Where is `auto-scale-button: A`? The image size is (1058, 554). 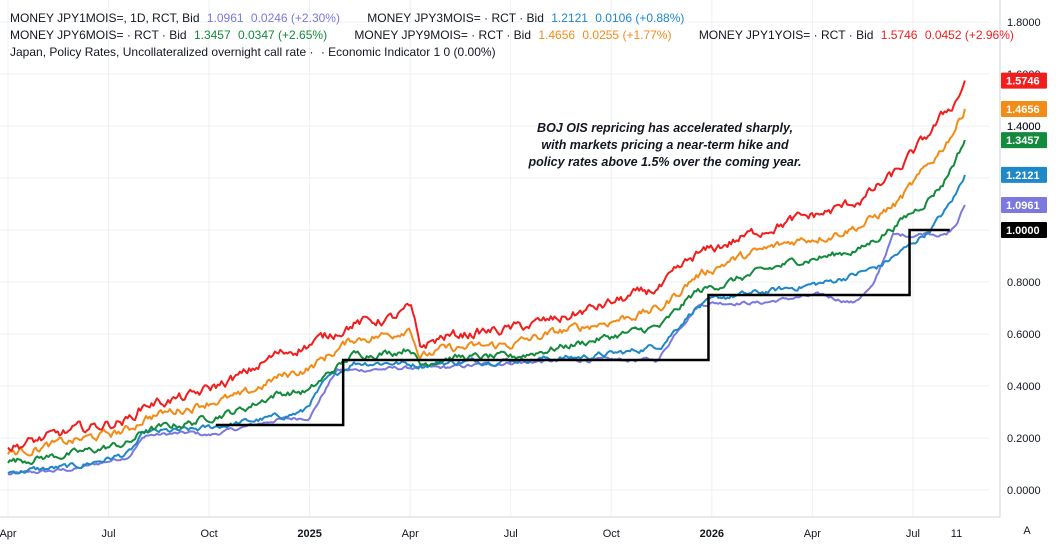
auto-scale-button: A is located at coordinates (1027, 531).